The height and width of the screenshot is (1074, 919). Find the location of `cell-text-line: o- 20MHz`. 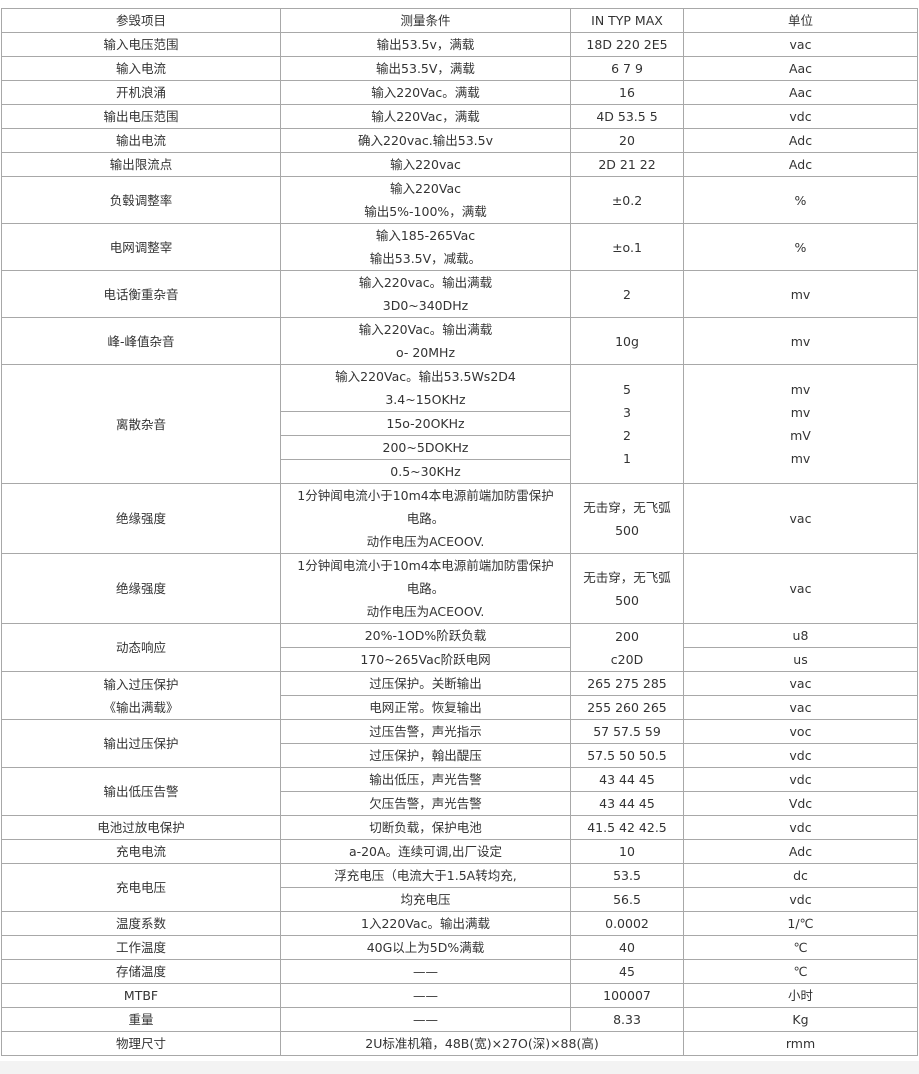

cell-text-line: o- 20MHz is located at coordinates (425, 352).